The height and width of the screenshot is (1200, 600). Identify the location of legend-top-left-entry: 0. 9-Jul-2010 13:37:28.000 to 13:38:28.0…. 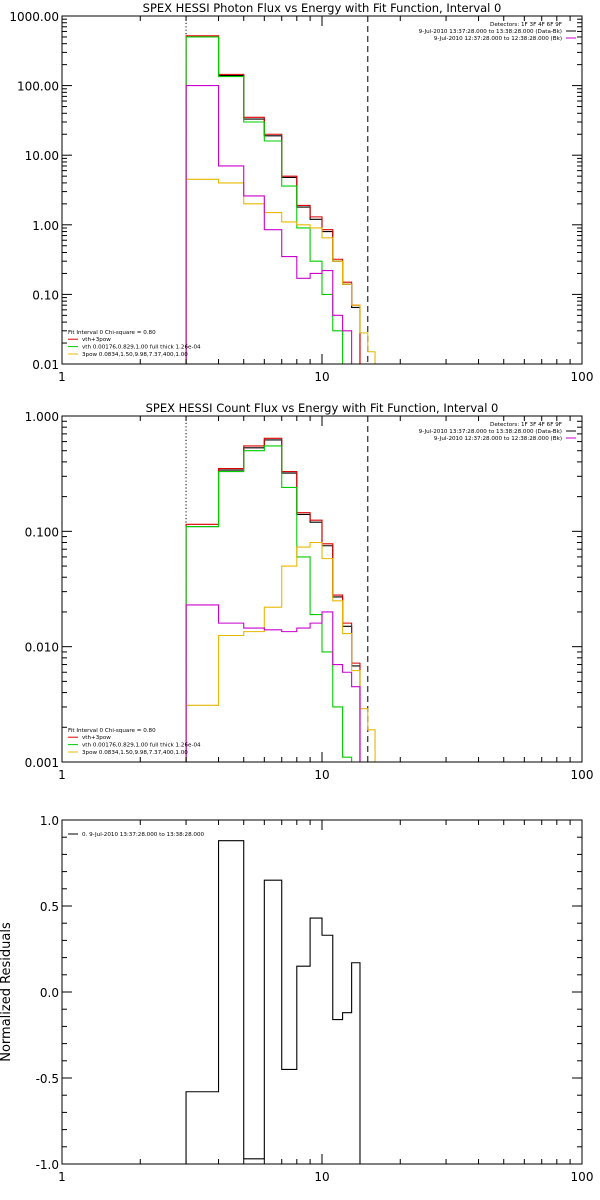
(143, 835).